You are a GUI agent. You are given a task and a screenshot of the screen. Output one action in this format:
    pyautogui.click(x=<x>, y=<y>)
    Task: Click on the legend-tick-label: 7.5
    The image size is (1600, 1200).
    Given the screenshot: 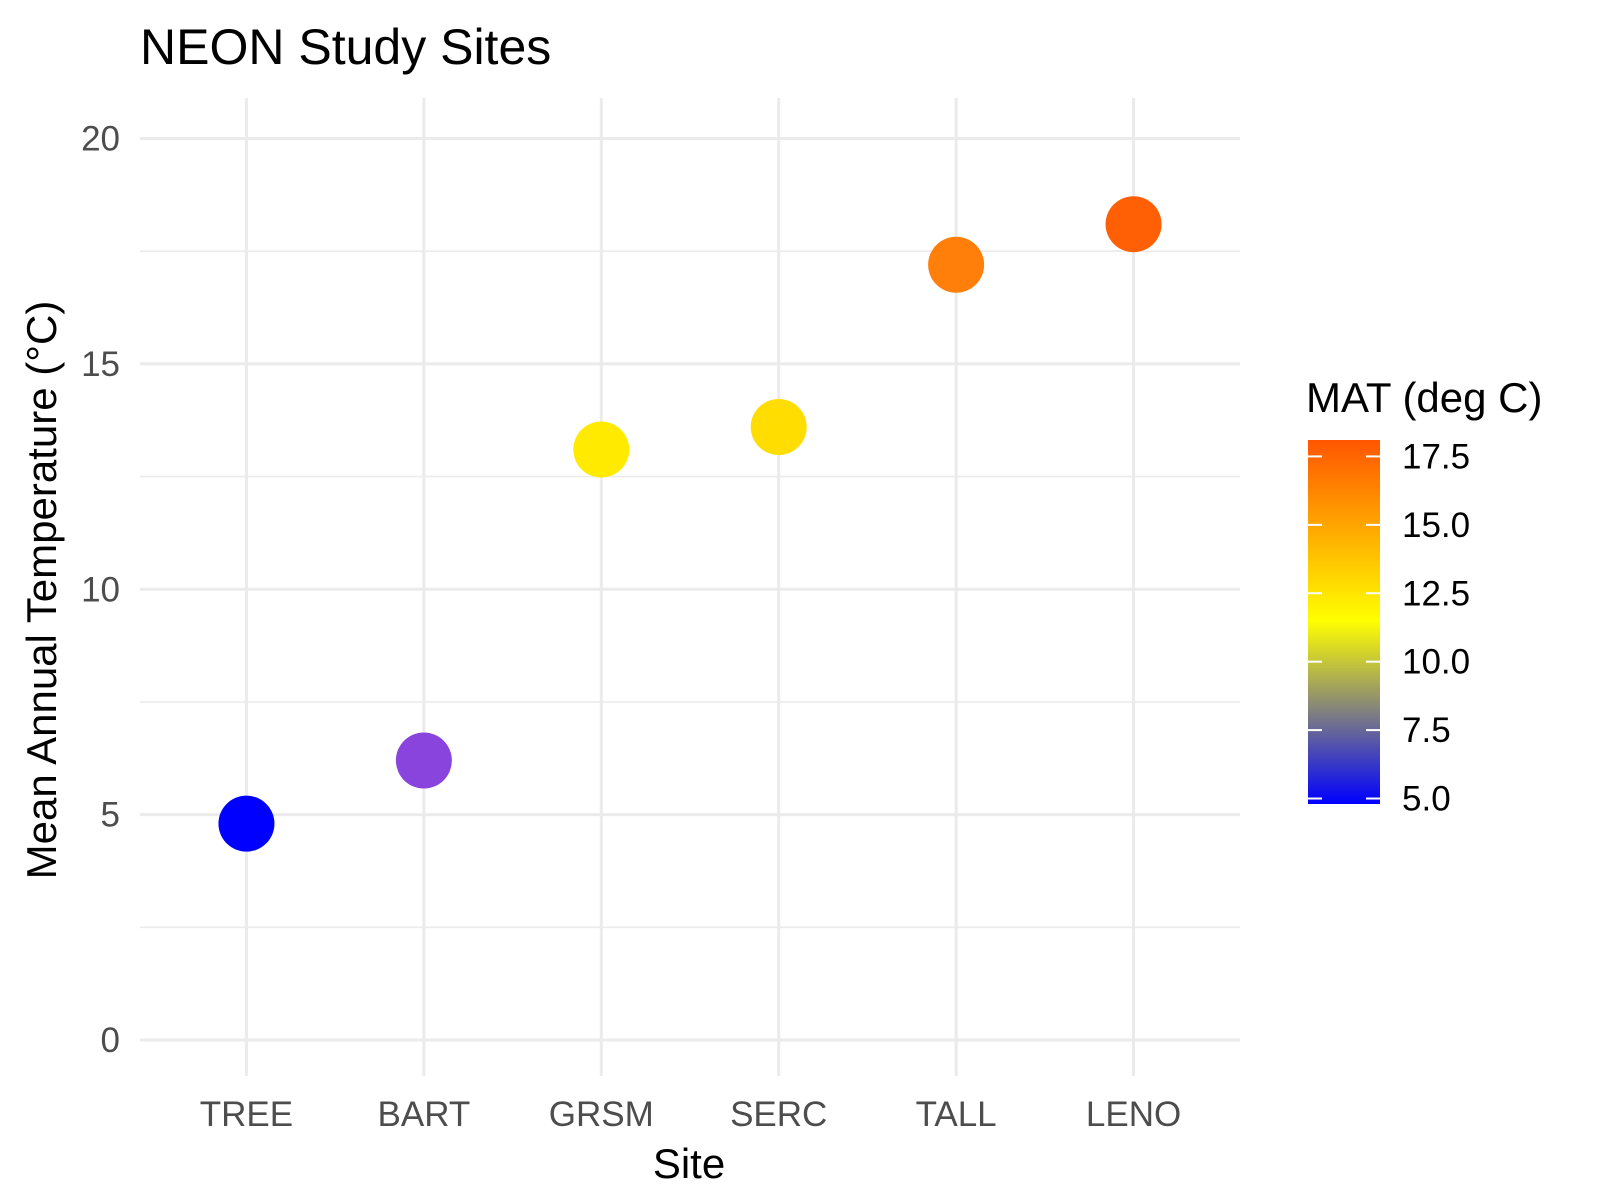 What is the action you would take?
    pyautogui.click(x=1426, y=730)
    